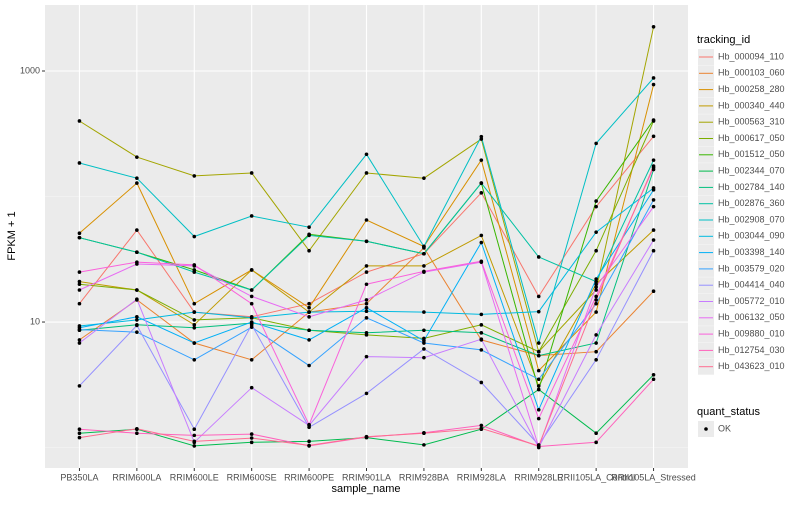 This screenshot has width=800, height=505. What do you see at coordinates (751, 56) in the screenshot?
I see `legend-label: Hb_000094_110` at bounding box center [751, 56].